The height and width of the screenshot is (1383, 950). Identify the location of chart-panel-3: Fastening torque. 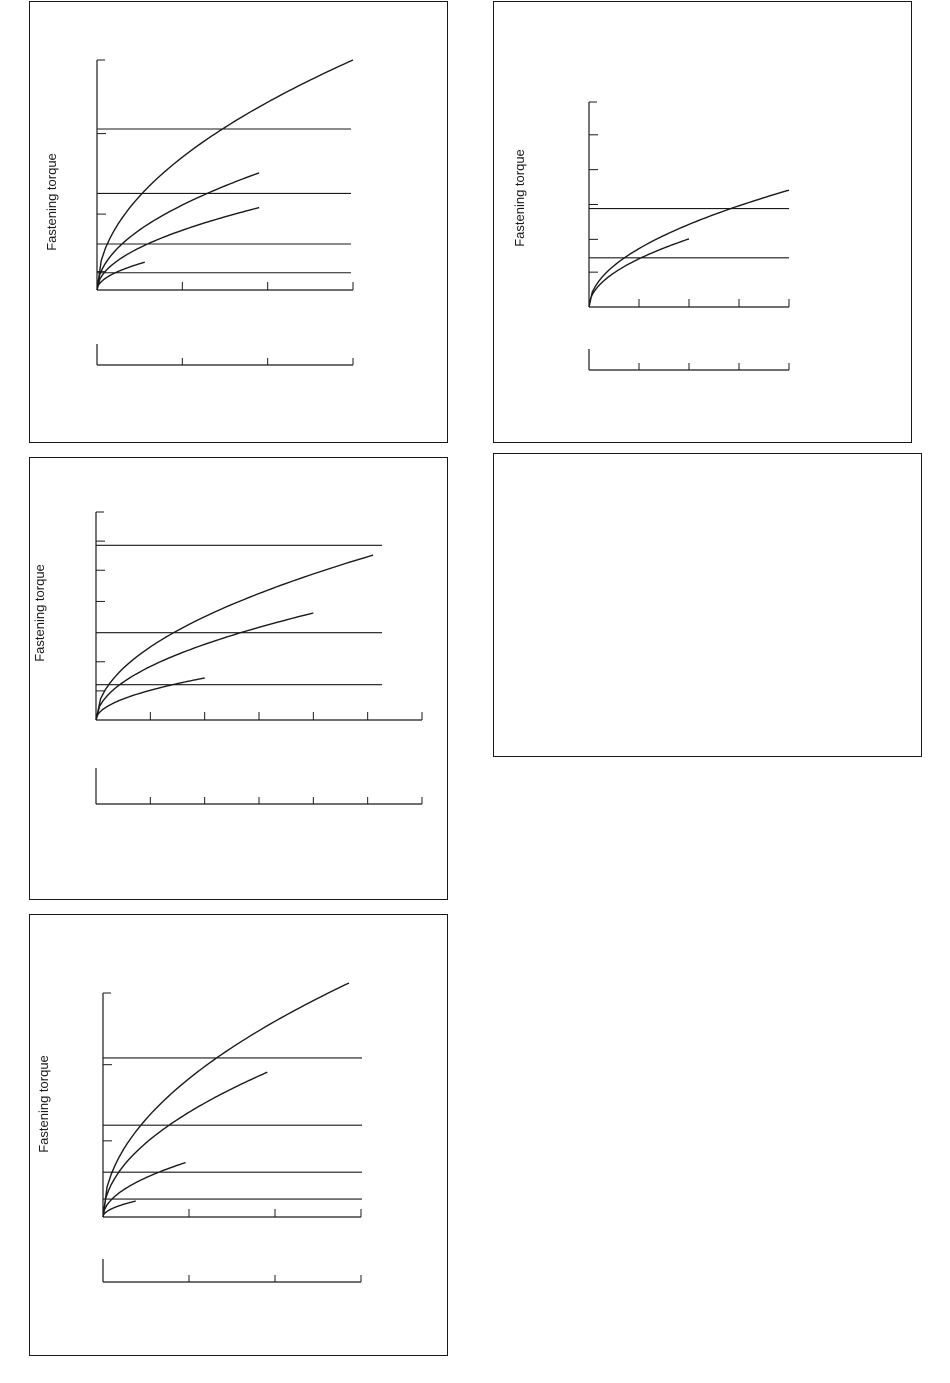
(238, 678).